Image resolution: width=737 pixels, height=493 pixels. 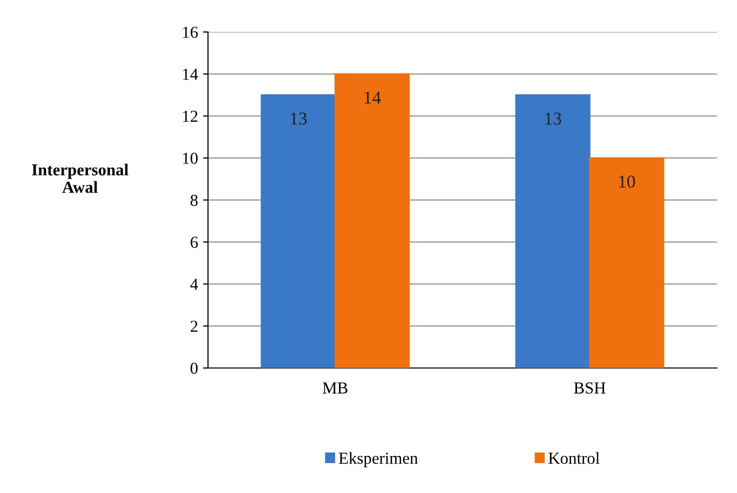 I want to click on y-tick-label: 0, so click(x=194, y=368).